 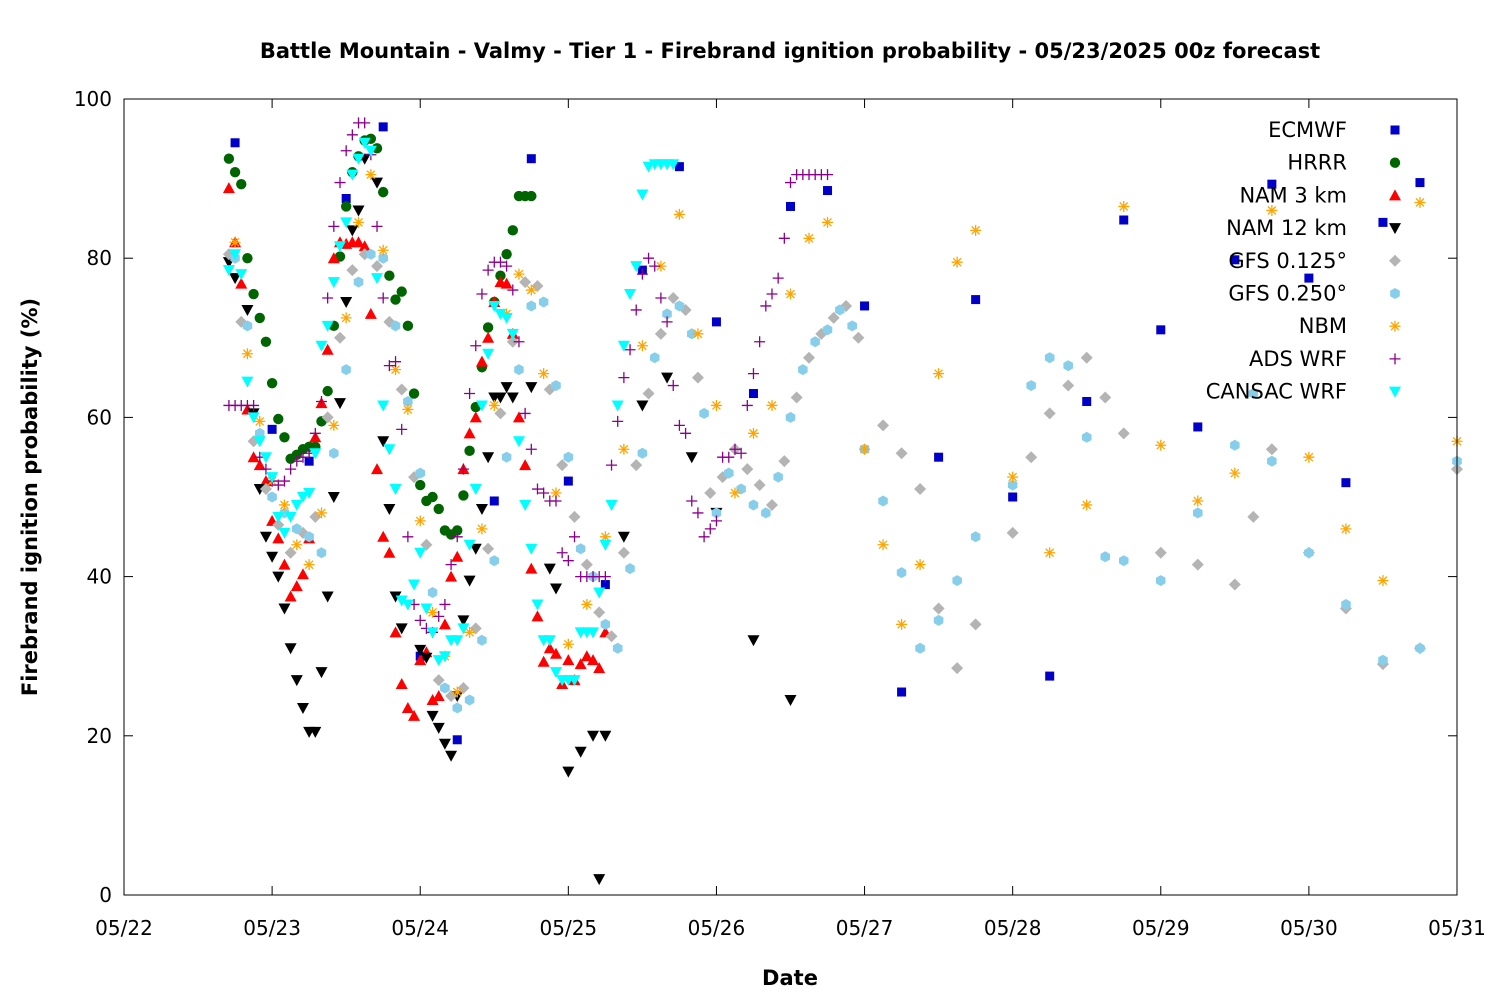 I want to click on x-tick-label: 05/26, so click(x=717, y=928).